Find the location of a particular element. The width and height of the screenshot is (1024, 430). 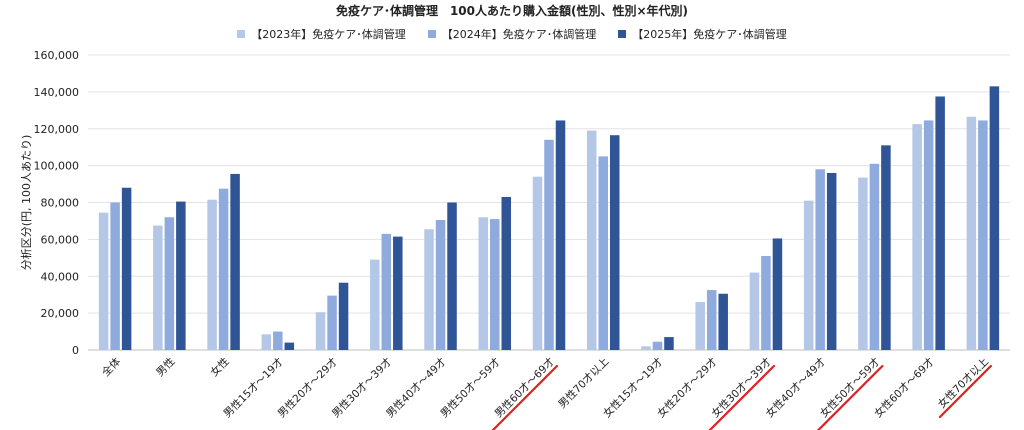

highlight-underlines is located at coordinates (741, 397).